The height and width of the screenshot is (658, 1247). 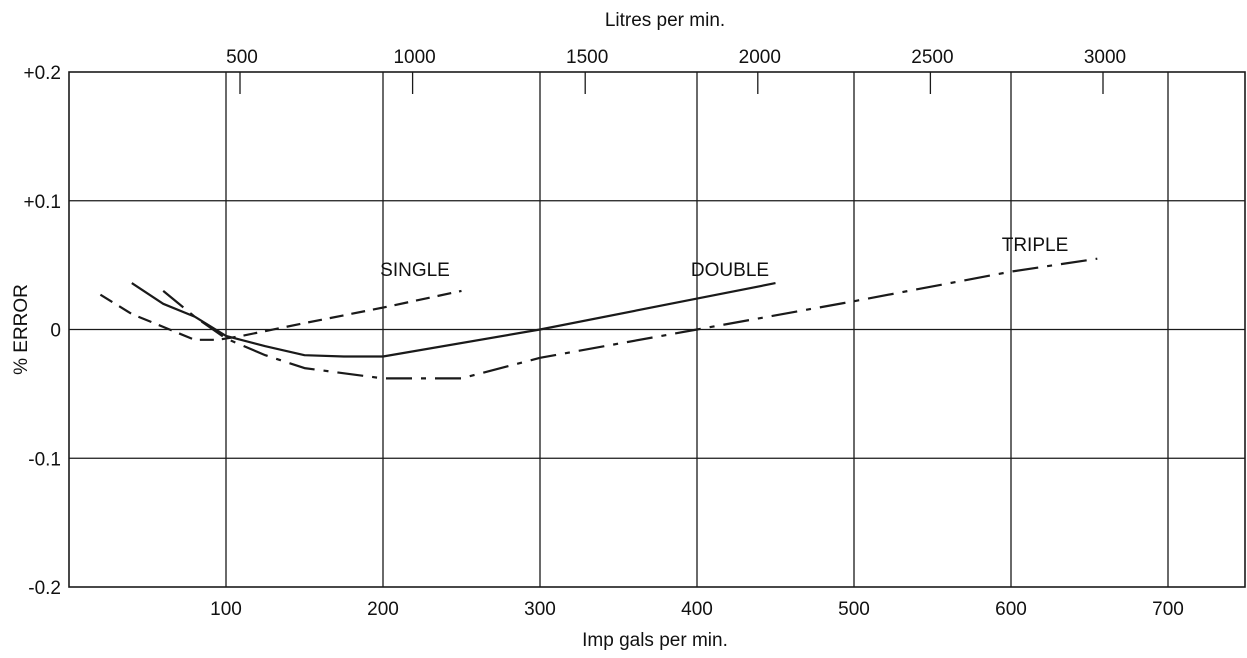 I want to click on top-tick-label: 3000, so click(x=1105, y=57).